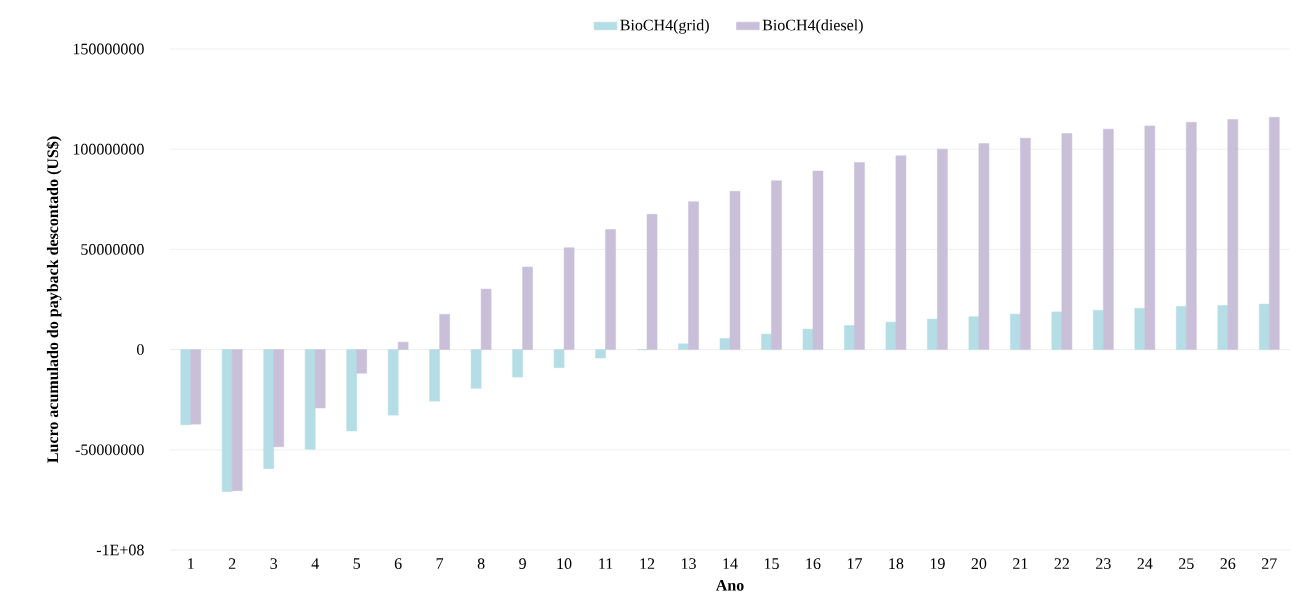 The width and height of the screenshot is (1308, 607). What do you see at coordinates (108, 49) in the screenshot?
I see `y-tick-label: 150000000` at bounding box center [108, 49].